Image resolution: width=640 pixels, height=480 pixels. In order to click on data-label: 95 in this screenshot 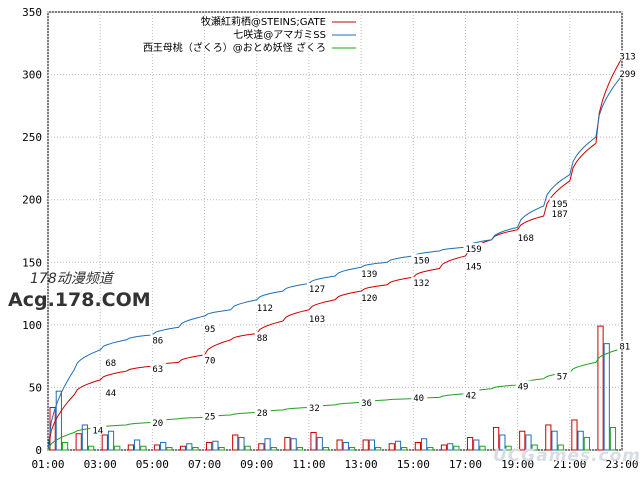, I will do `click(210, 330)`.